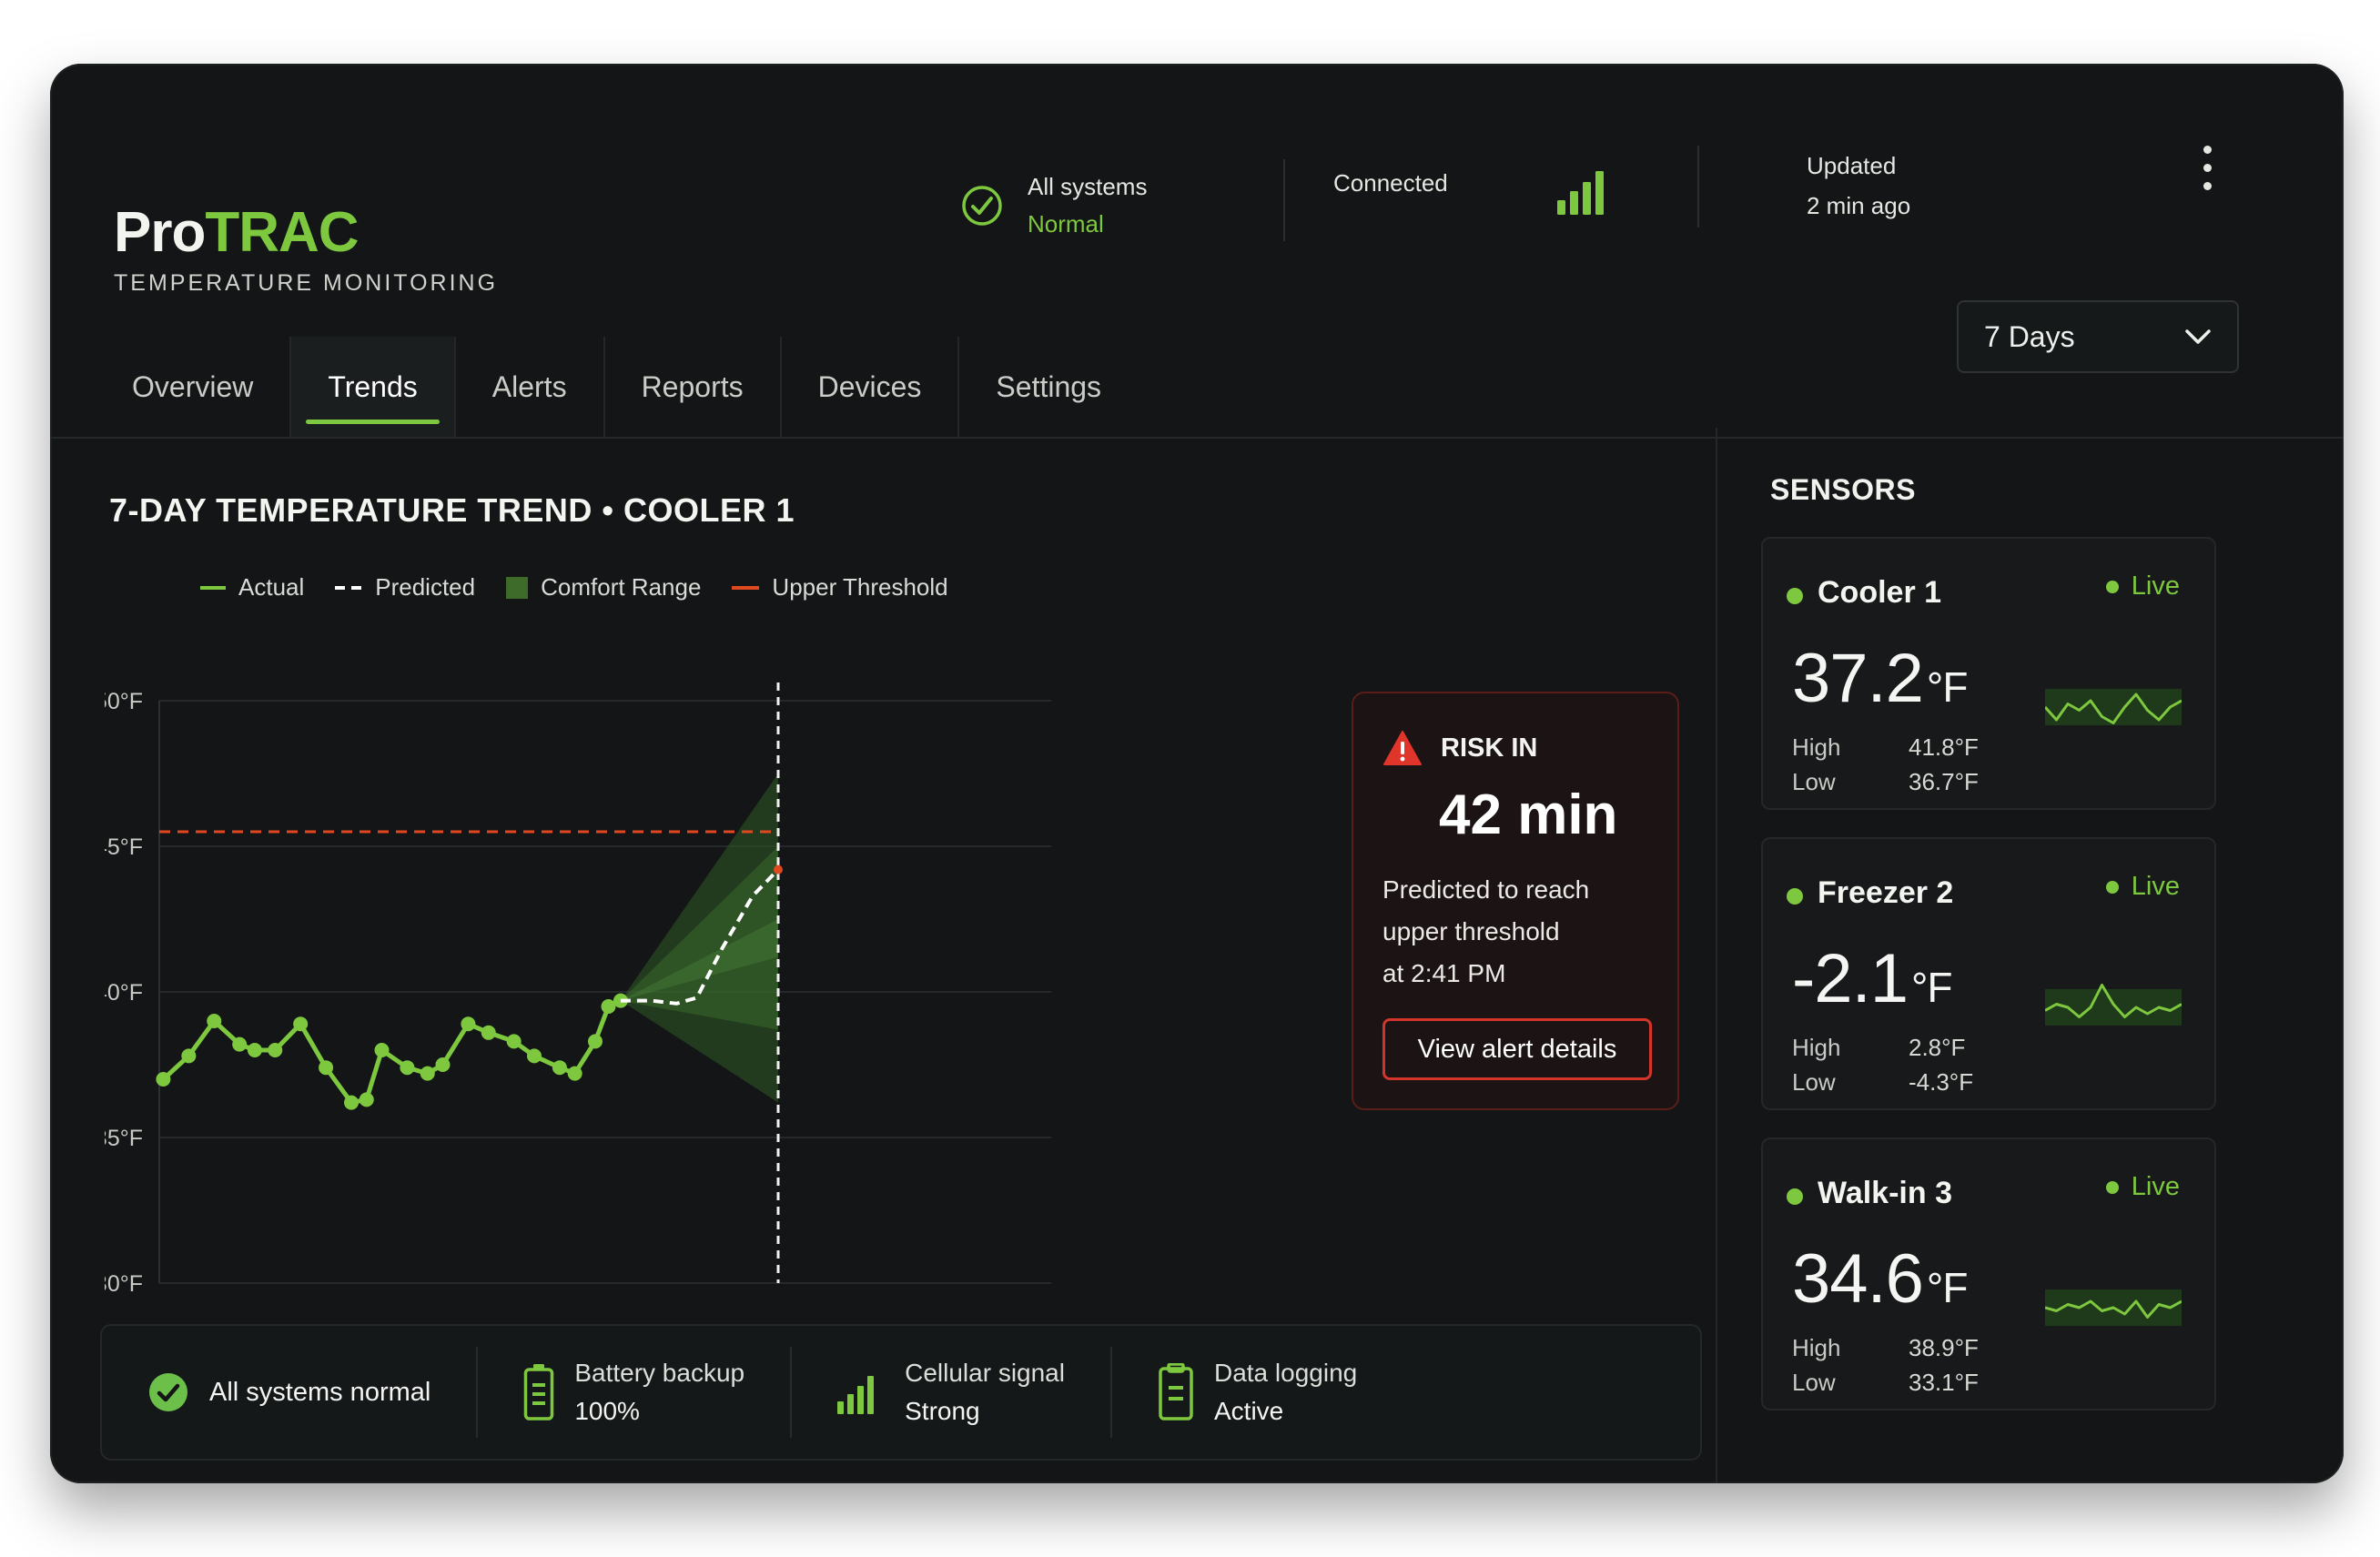 This screenshot has width=2380, height=1557. I want to click on cellular-signal-icon, so click(856, 1395).